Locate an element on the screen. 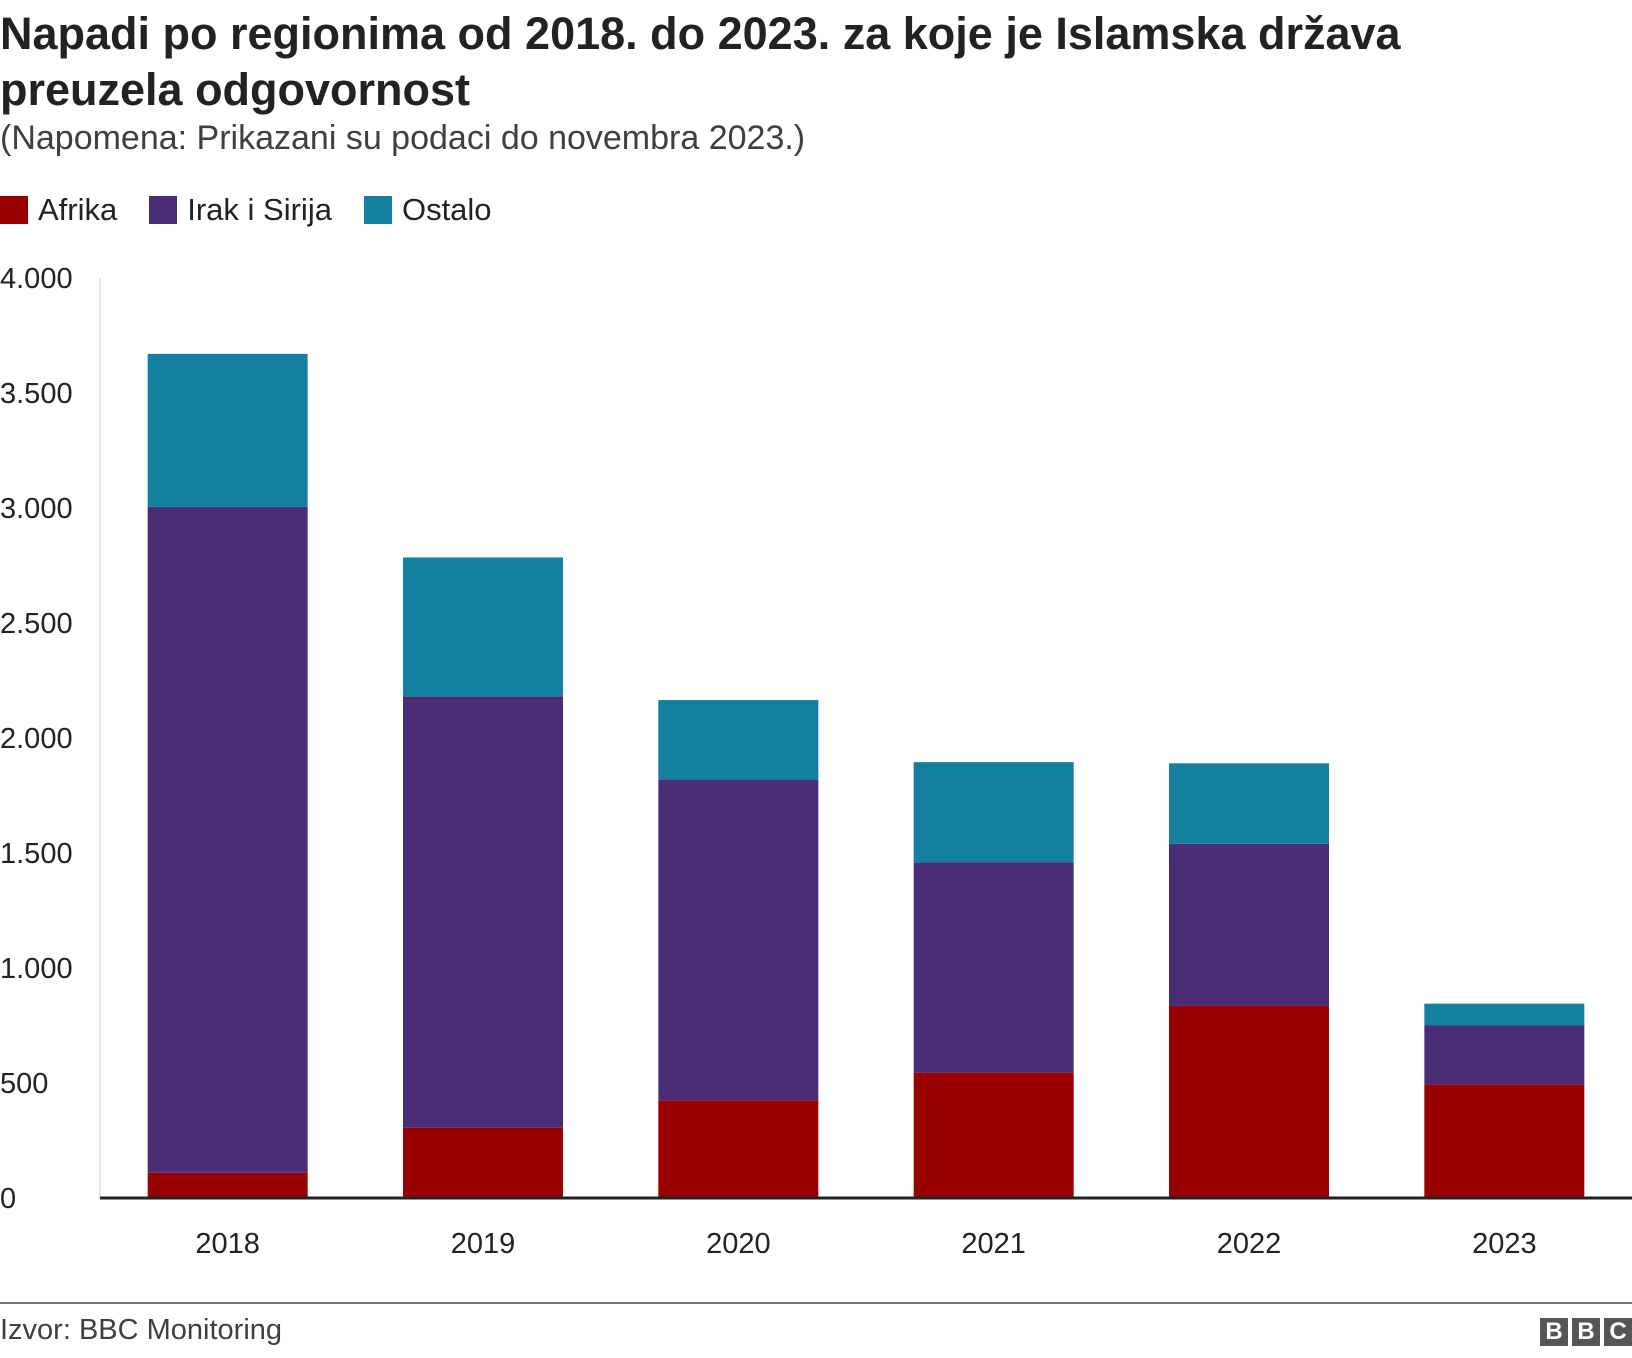 The height and width of the screenshot is (1358, 1632). bar-ostalo-2021 is located at coordinates (993, 812).